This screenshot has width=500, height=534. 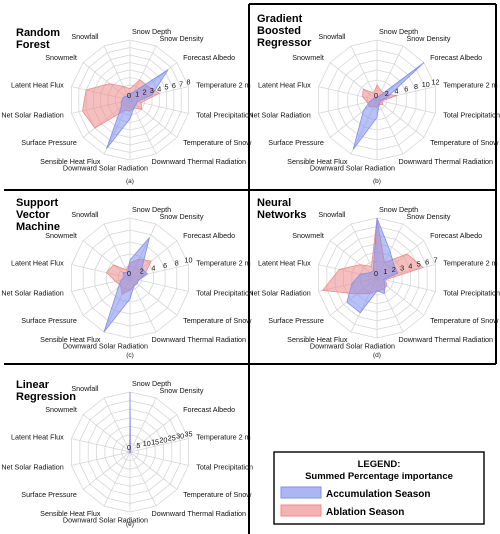 I want to click on legend-title: LEGEND:, so click(x=379, y=464).